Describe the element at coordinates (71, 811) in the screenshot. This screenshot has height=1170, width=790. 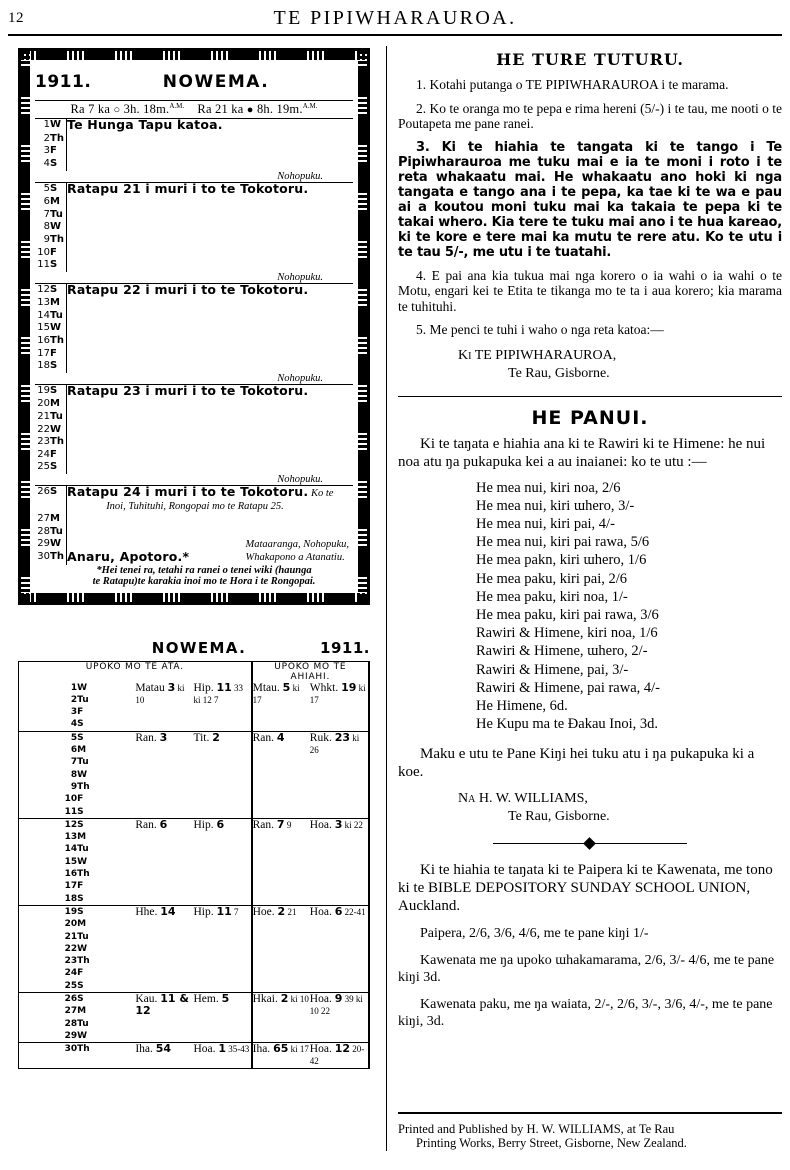
I see `lectionary-day-number: 11` at that location.